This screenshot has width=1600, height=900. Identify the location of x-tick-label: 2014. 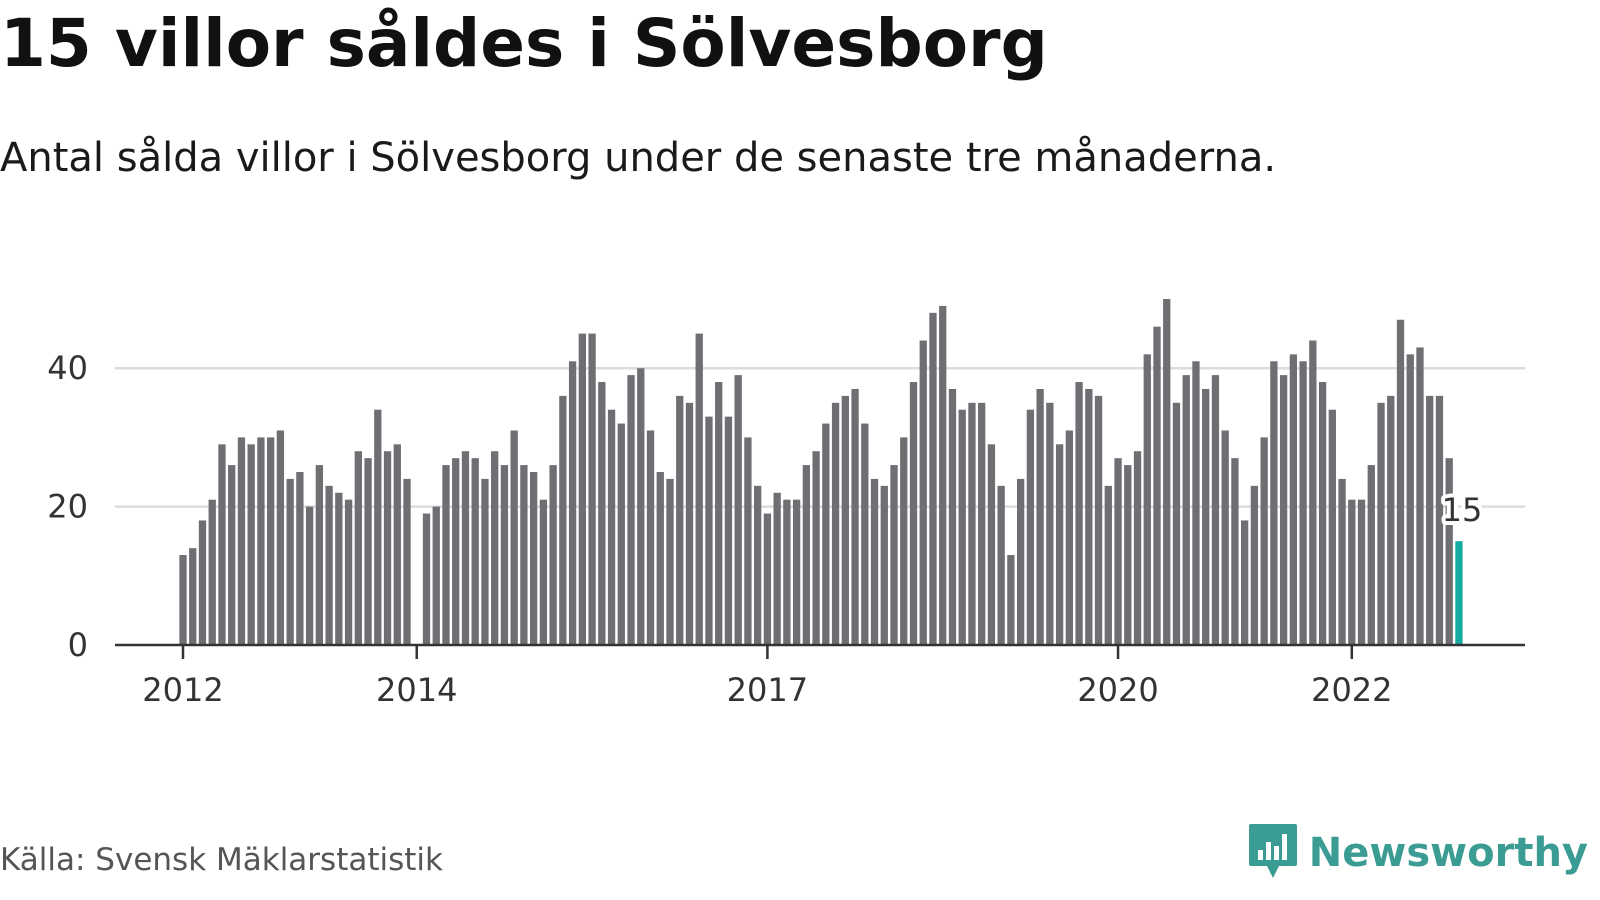
(416, 690).